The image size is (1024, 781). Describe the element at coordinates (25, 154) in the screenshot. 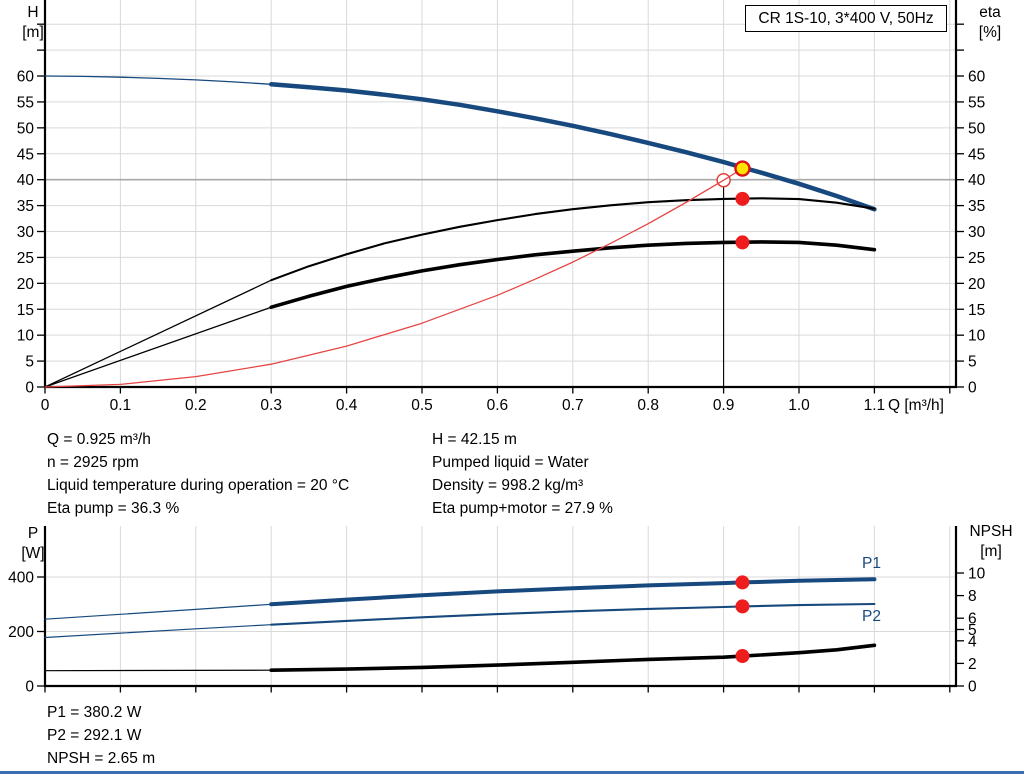

I see `y-left-tick-label: 45` at that location.